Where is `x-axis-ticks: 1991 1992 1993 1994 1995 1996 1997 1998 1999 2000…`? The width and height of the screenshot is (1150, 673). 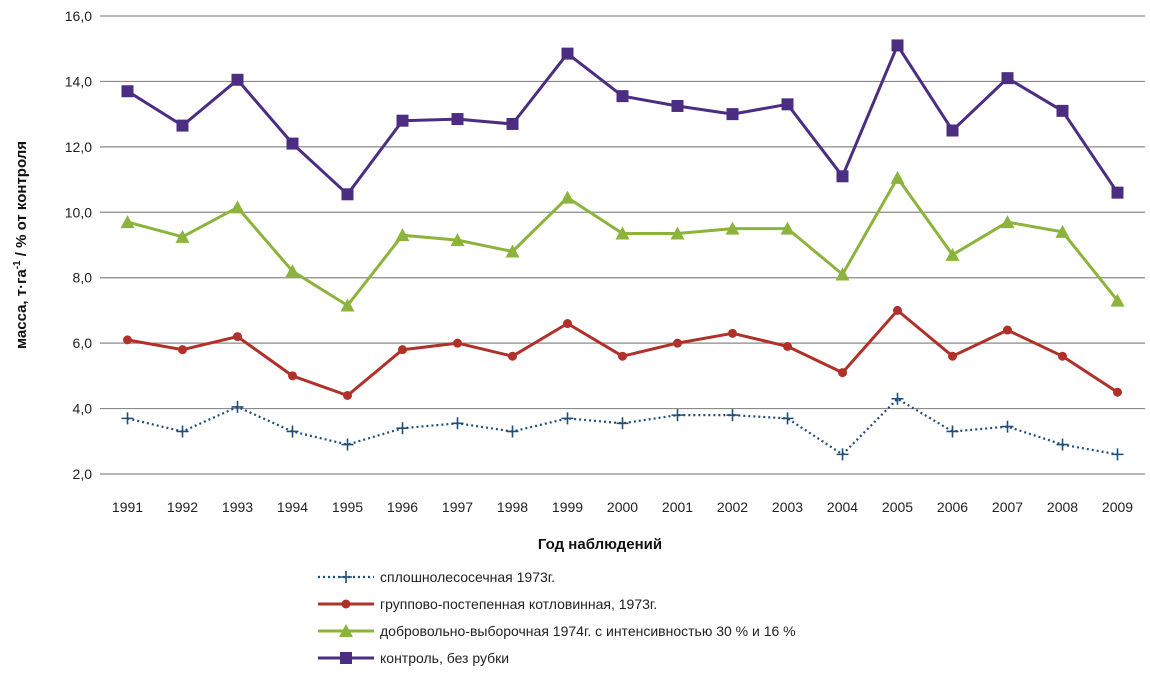
x-axis-ticks: 1991 1992 1993 1994 1995 1996 1997 1998 1999 2000… is located at coordinates (622, 507).